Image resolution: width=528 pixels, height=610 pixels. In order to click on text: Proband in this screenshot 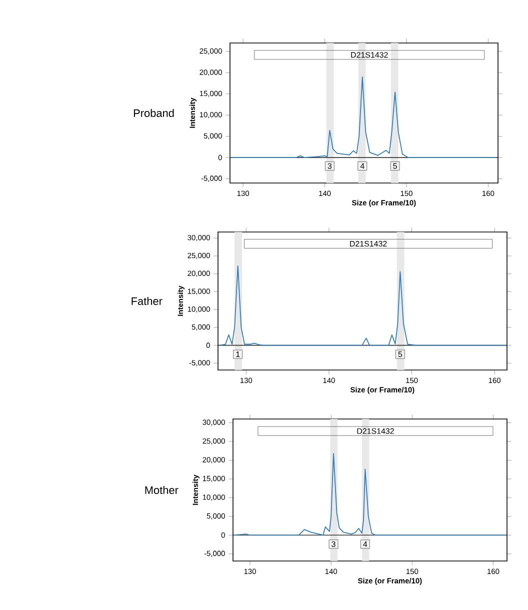, I will do `click(154, 113)`.